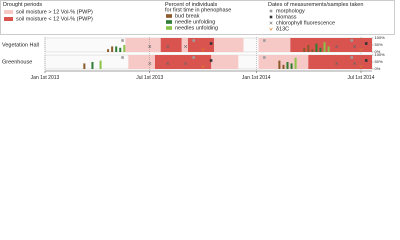 The width and height of the screenshot is (400, 240). Describe the element at coordinates (315, 5) in the screenshot. I see `legend-title: Dates of measurements/samples taken` at that location.